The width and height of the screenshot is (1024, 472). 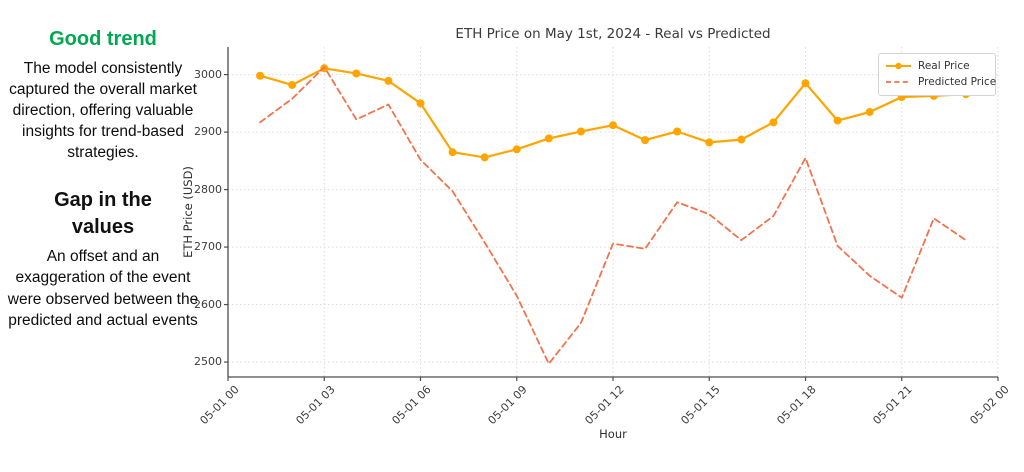 I want to click on y-axis-label: ETH Price (USD), so click(x=188, y=212).